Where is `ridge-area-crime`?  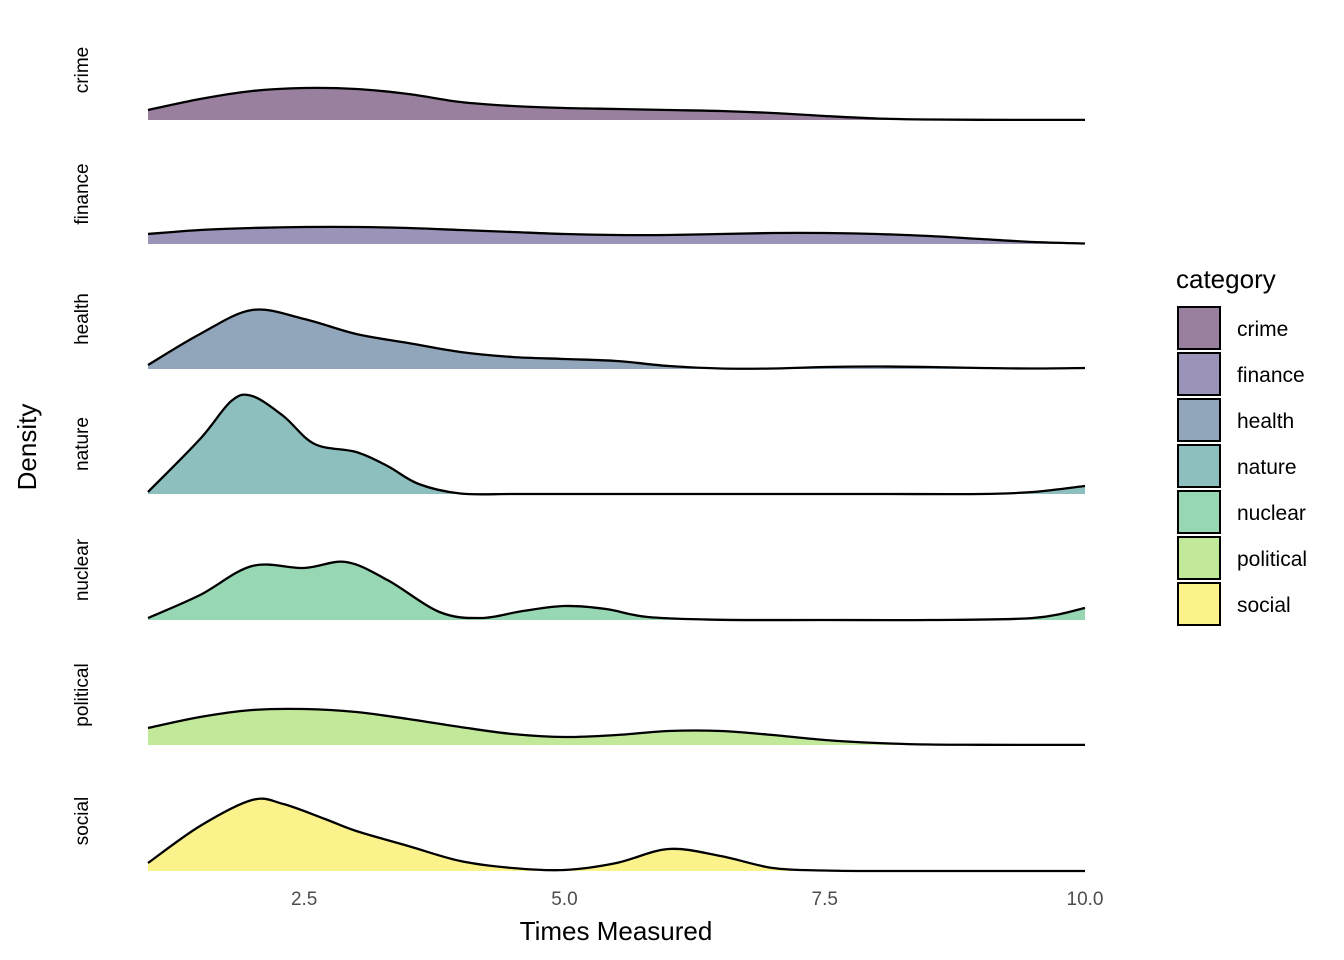
ridge-area-crime is located at coordinates (616, 103).